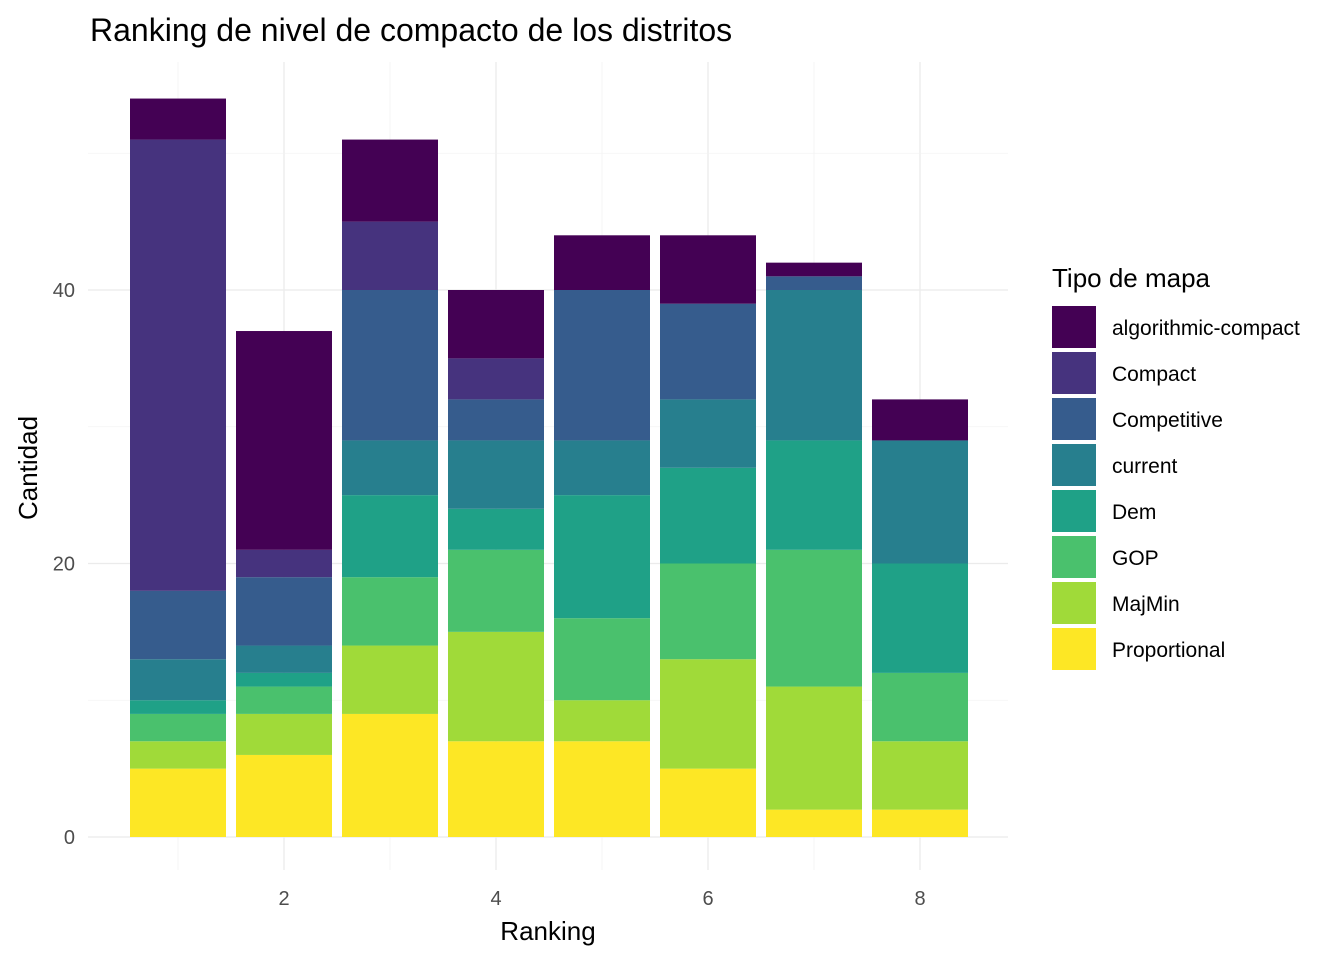  I want to click on x-tick-label: 2, so click(283, 899).